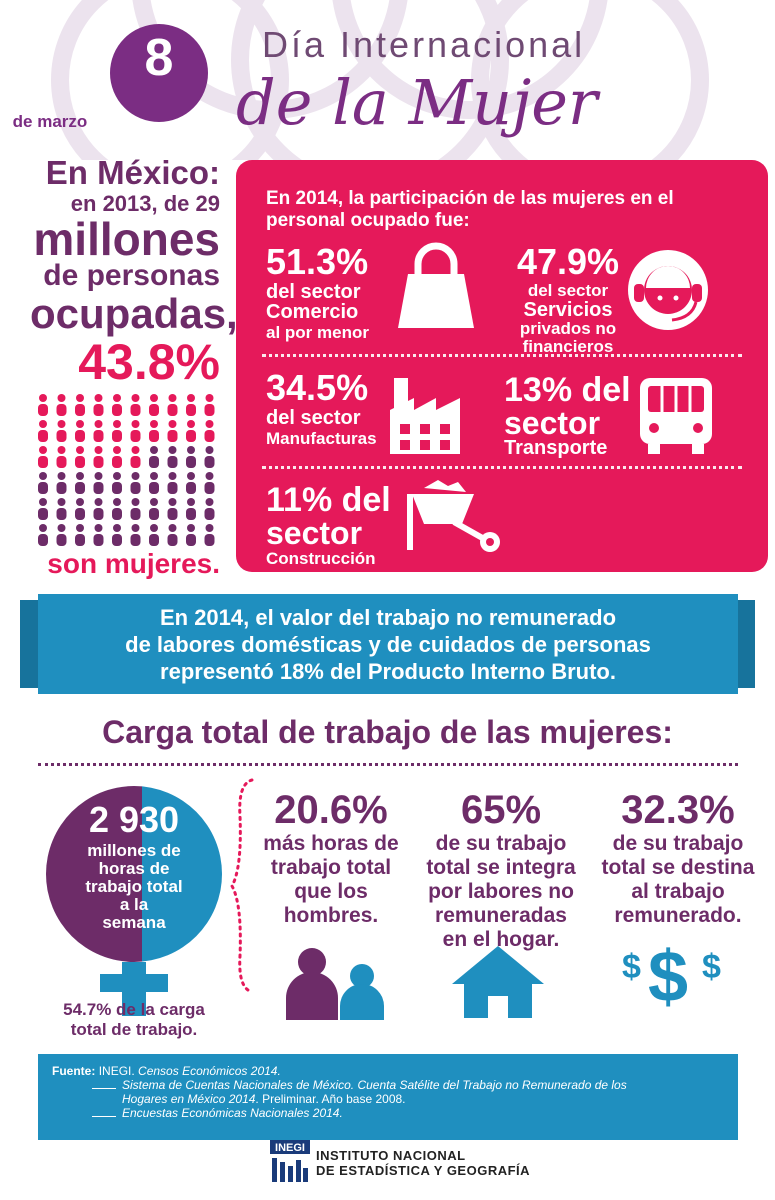 Image resolution: width=775 pixels, height=1200 pixels. What do you see at coordinates (569, 415) in the screenshot?
I see `sector-transporte: 13% del sector Transporte` at bounding box center [569, 415].